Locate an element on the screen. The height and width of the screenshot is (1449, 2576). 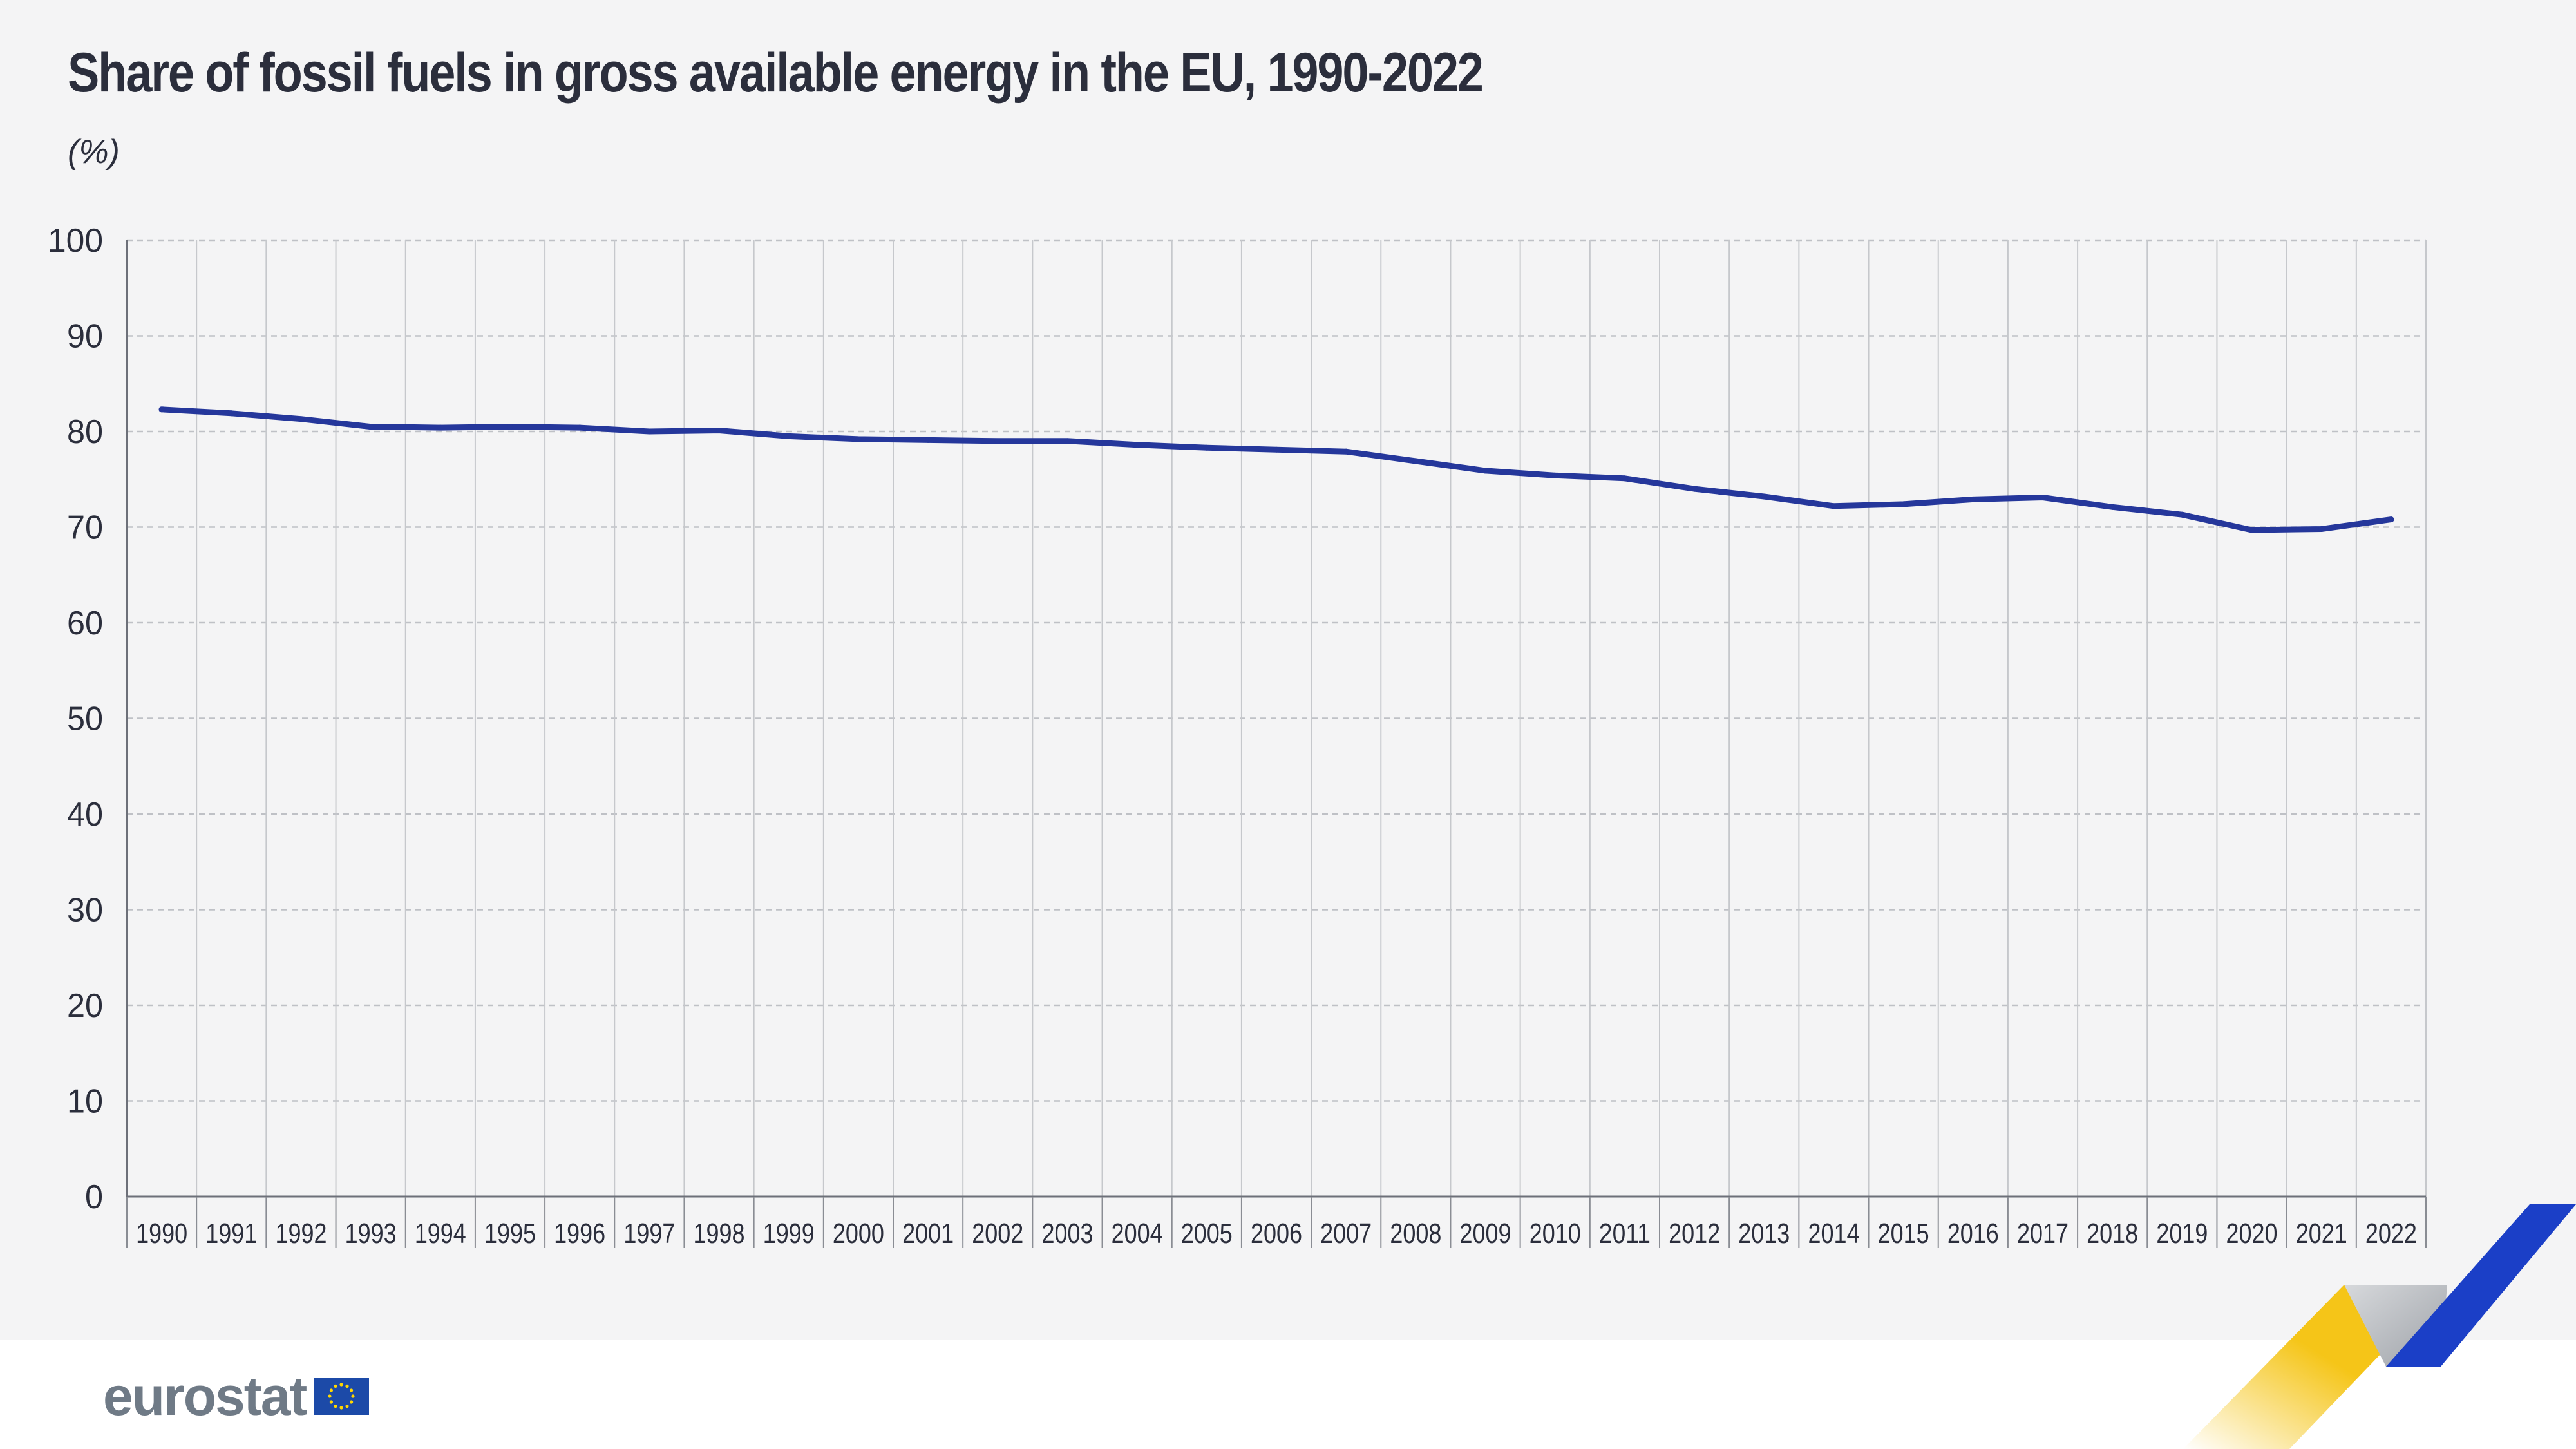
y-tick-label: 70 is located at coordinates (85, 528).